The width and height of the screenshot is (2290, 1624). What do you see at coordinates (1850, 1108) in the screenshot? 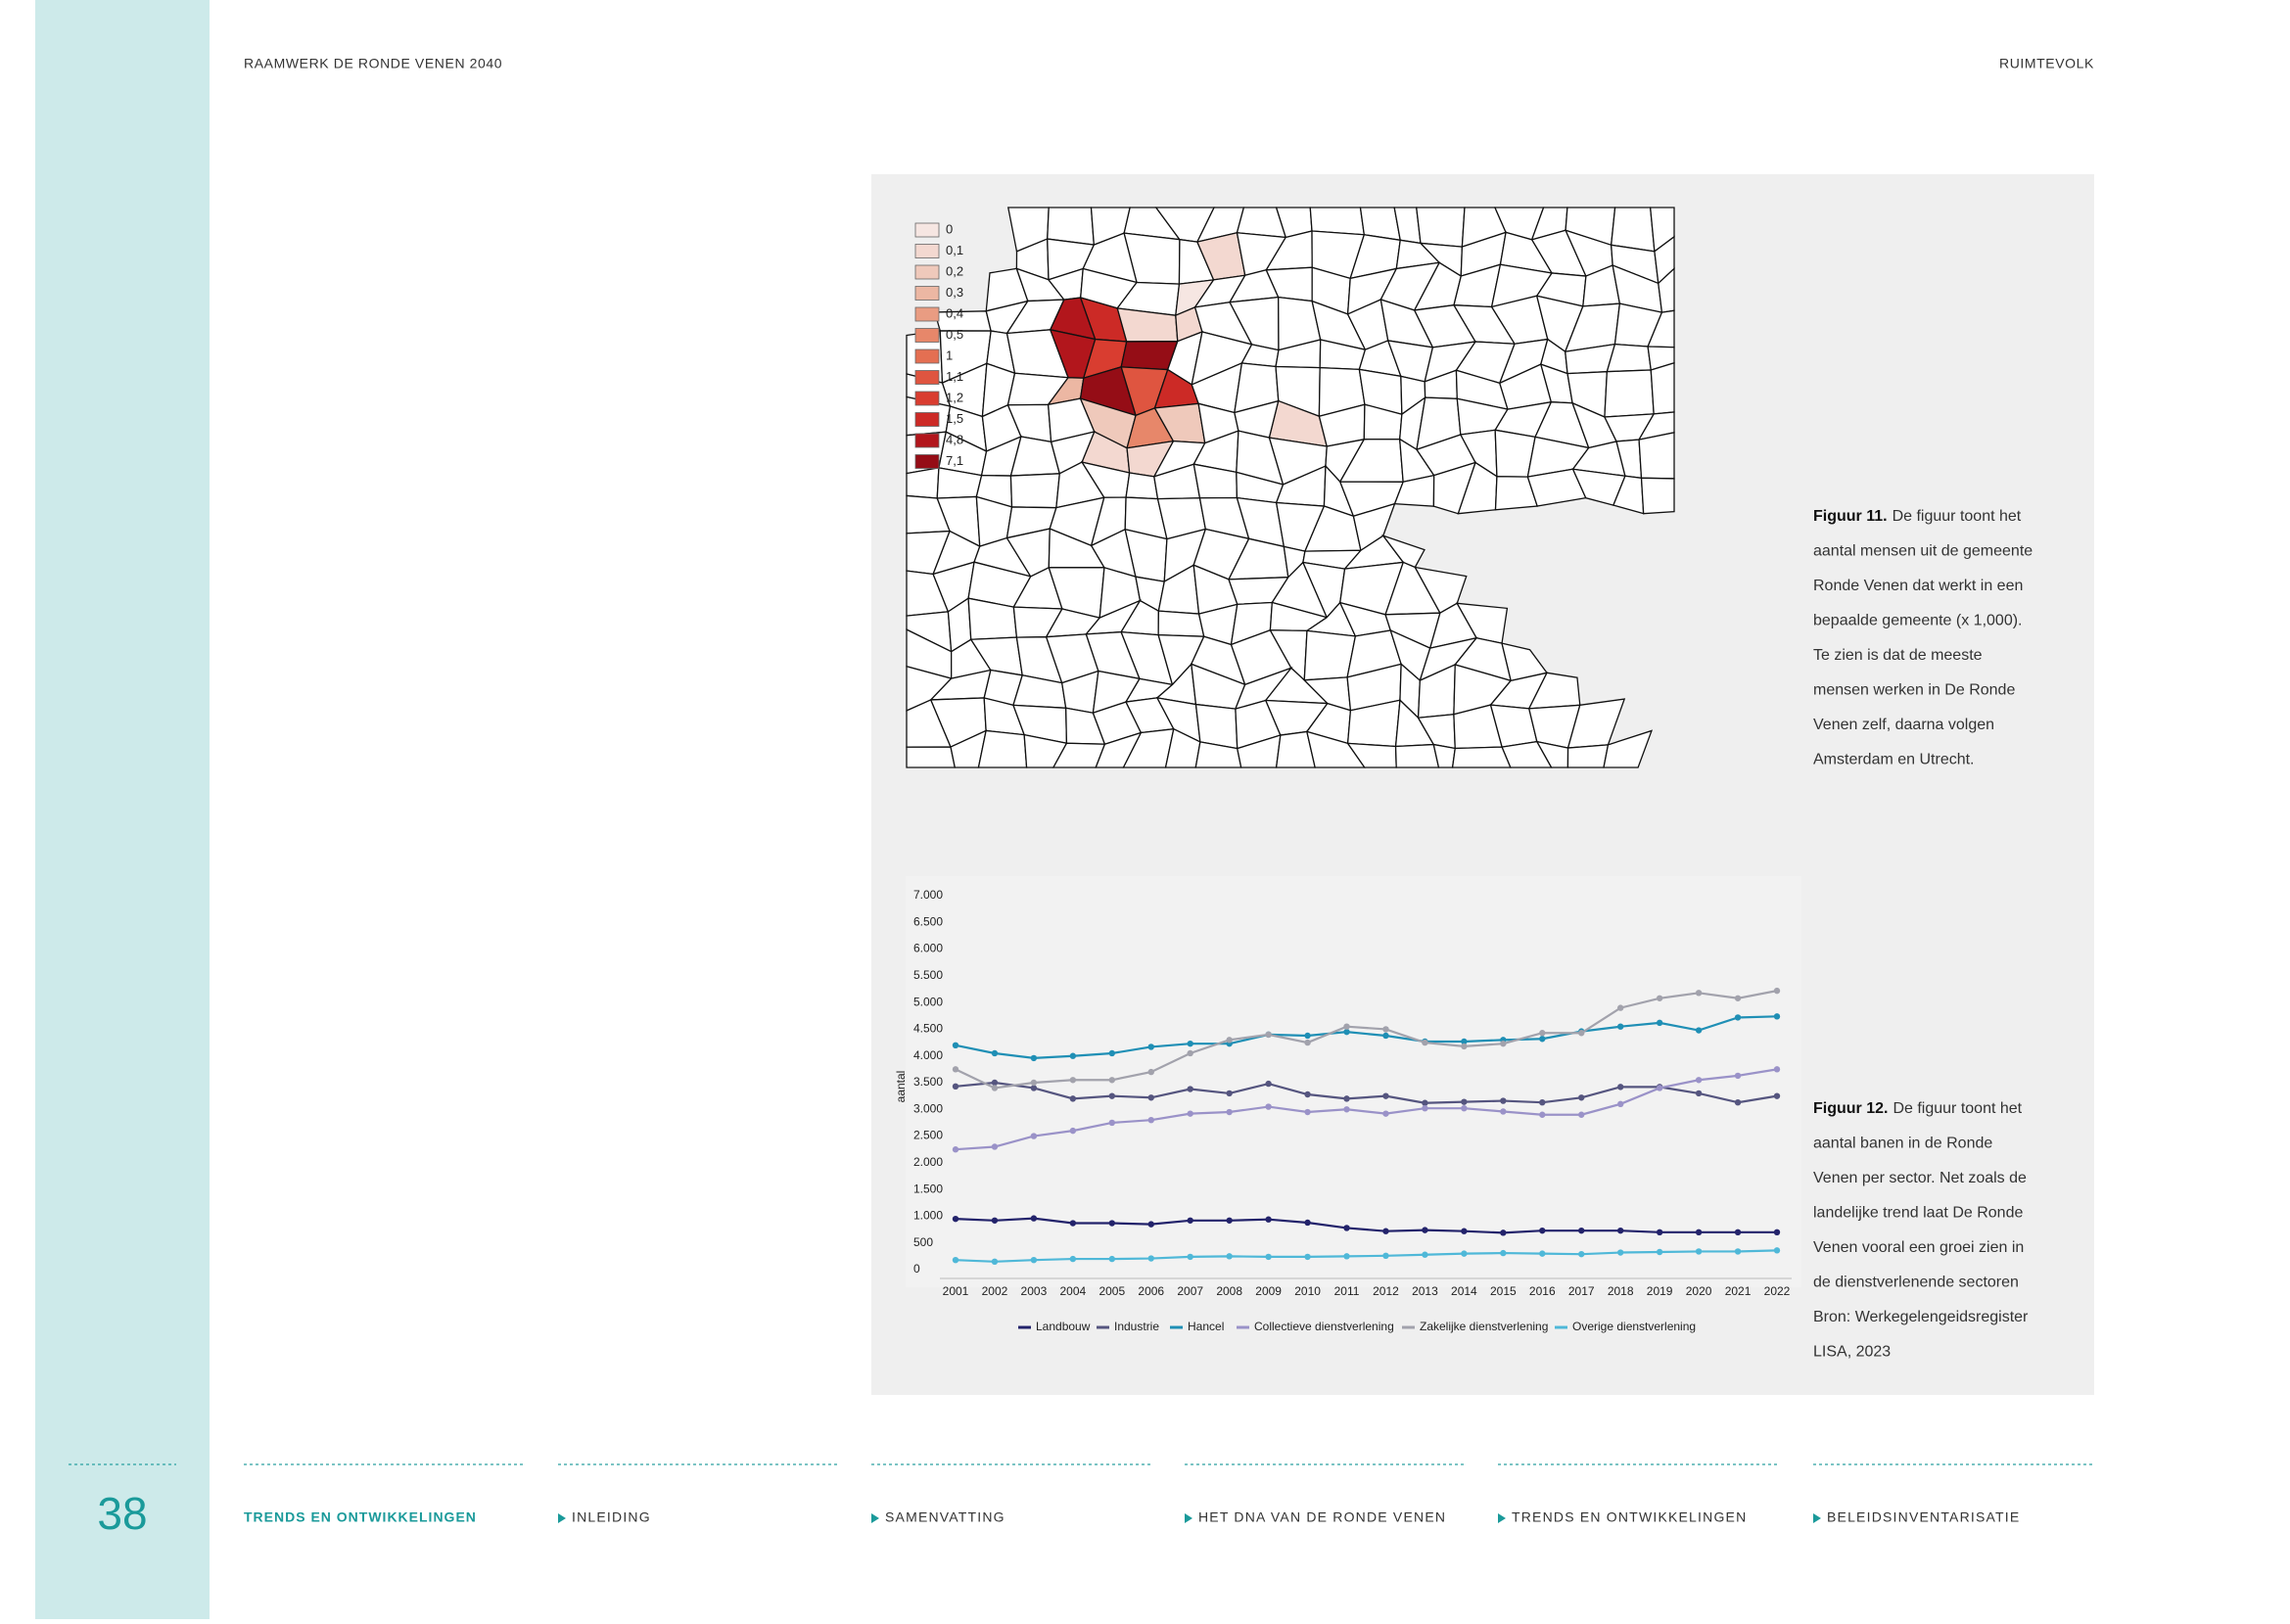
I see `caption-label: Figuur 12.` at bounding box center [1850, 1108].